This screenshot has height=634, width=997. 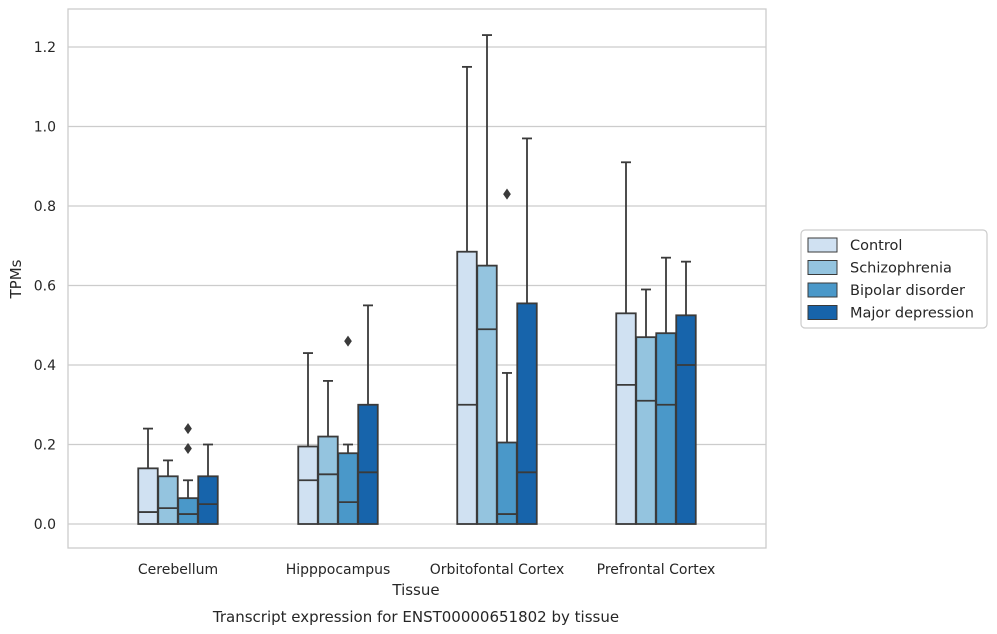 I want to click on legend-item: Schizophrenia, so click(x=879, y=268).